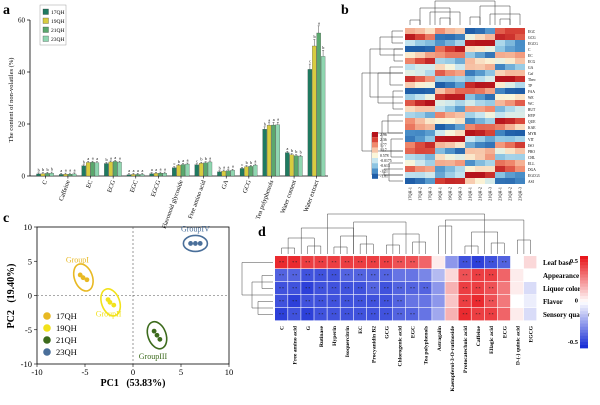  I want to click on legend-swatch-19QH, so click(45, 20).